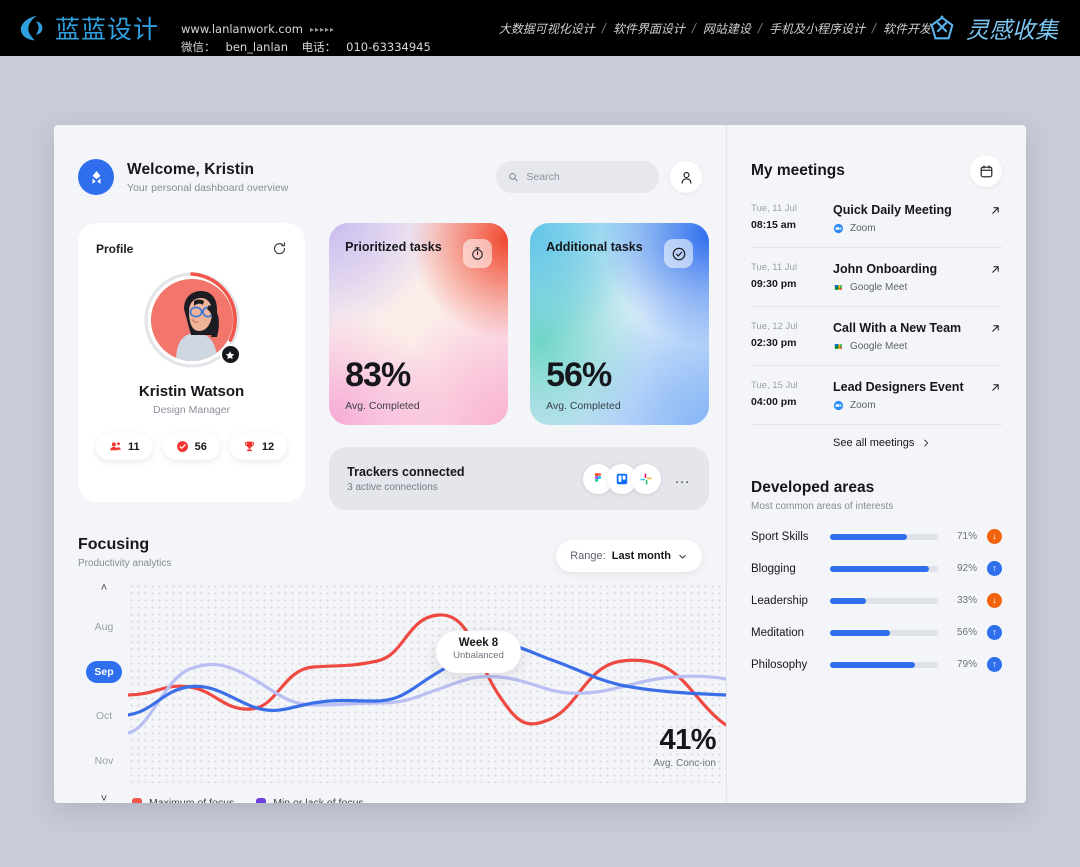 This screenshot has width=1080, height=867. I want to click on tooltip-title: Week 8, so click(478, 643).